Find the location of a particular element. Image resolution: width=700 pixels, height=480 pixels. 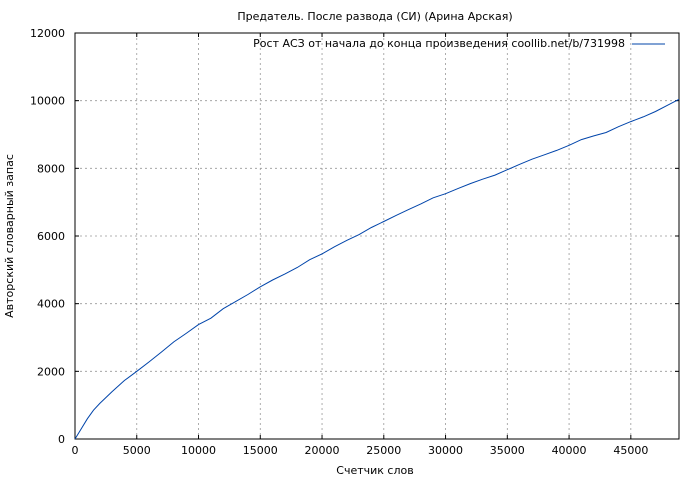

x-tick-label: 5000 is located at coordinates (137, 450).